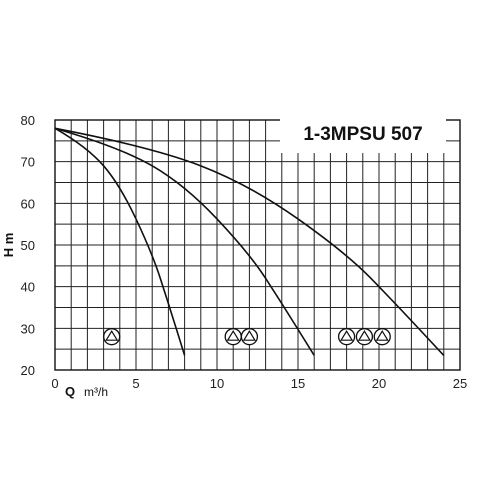  What do you see at coordinates (54, 383) in the screenshot?
I see `x-tick-label: 0` at bounding box center [54, 383].